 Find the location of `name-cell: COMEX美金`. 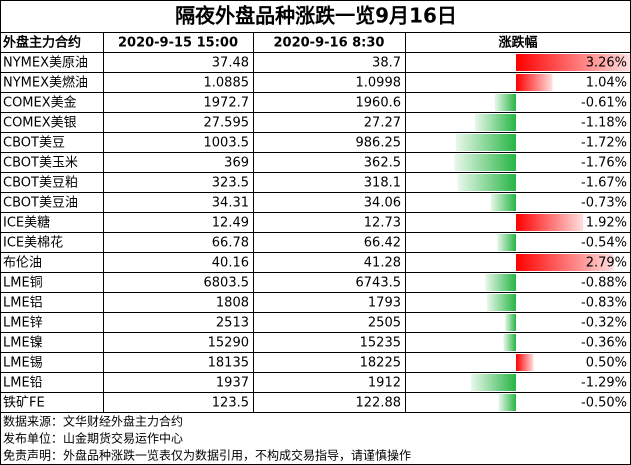

name-cell: COMEX美金 is located at coordinates (40, 103).